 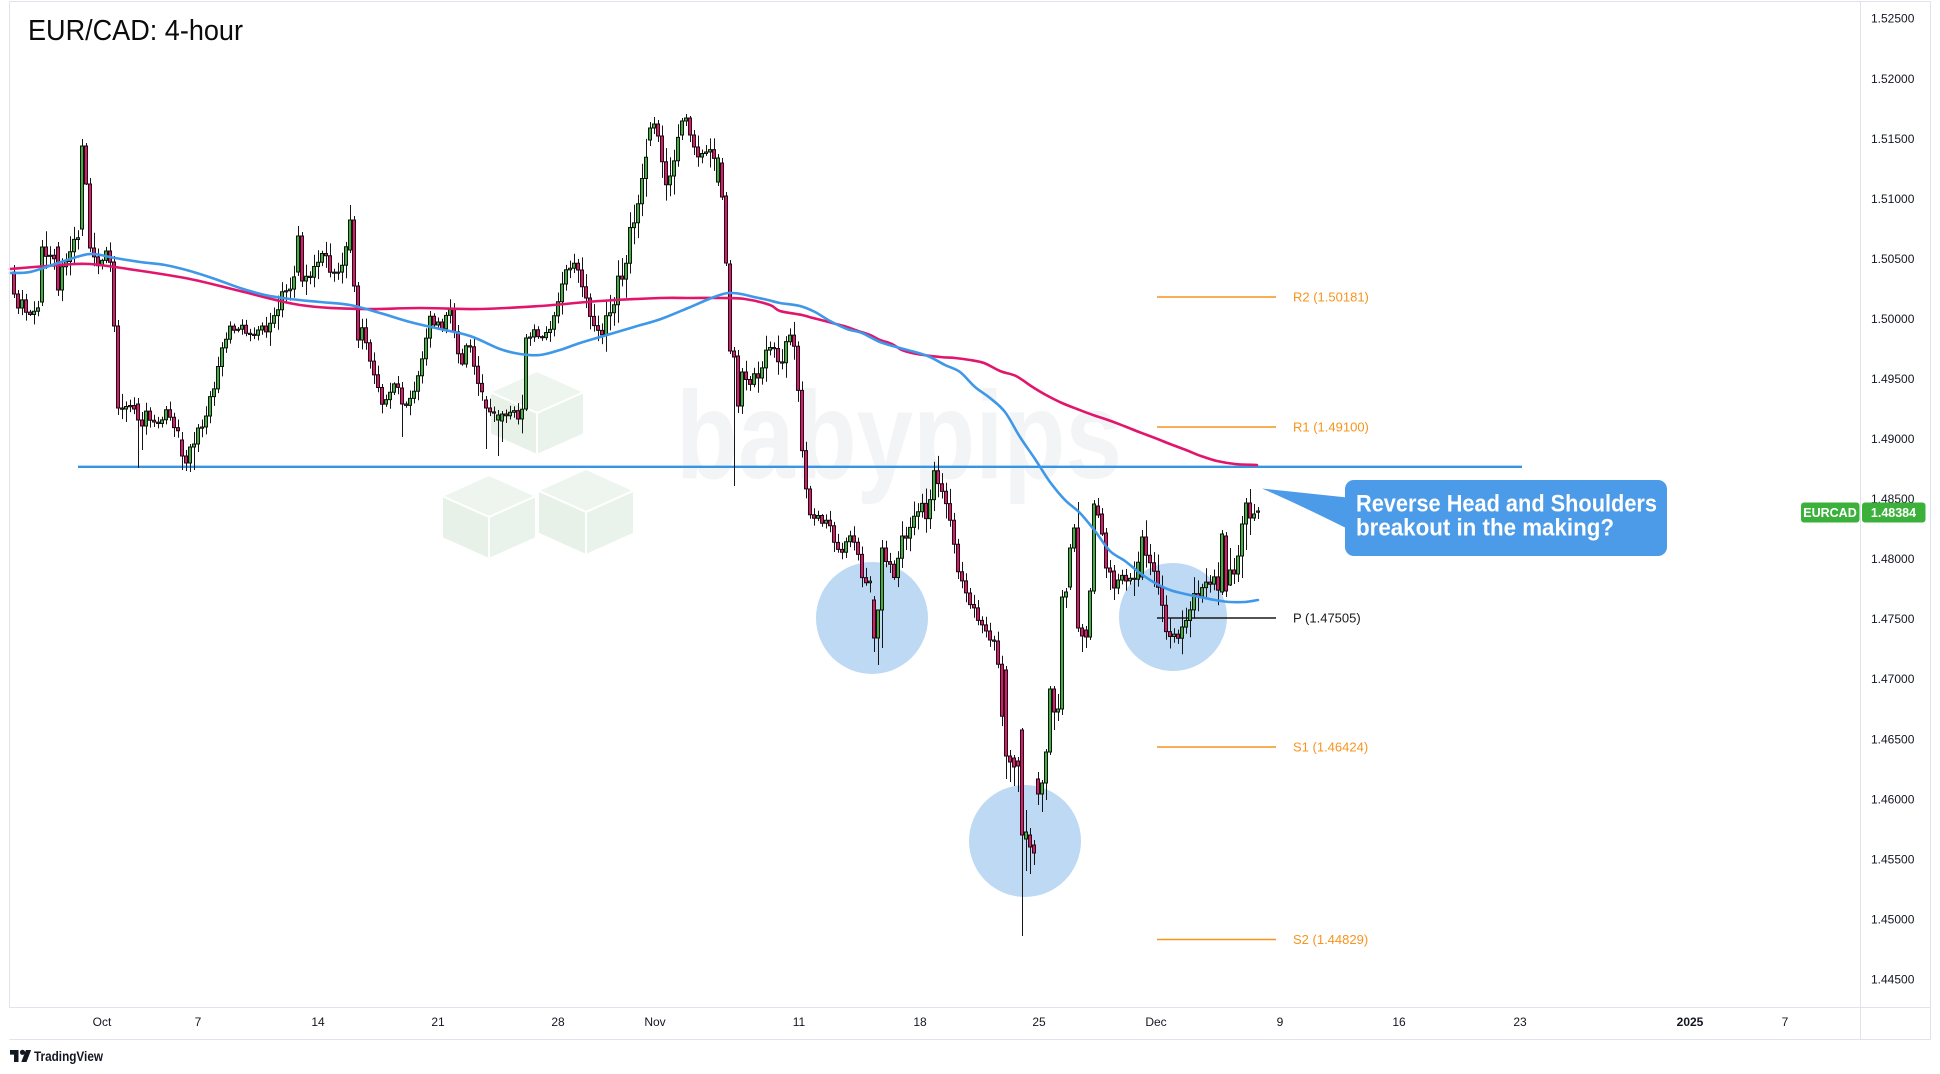 I want to click on svg-text: 9, so click(x=1280, y=1022).